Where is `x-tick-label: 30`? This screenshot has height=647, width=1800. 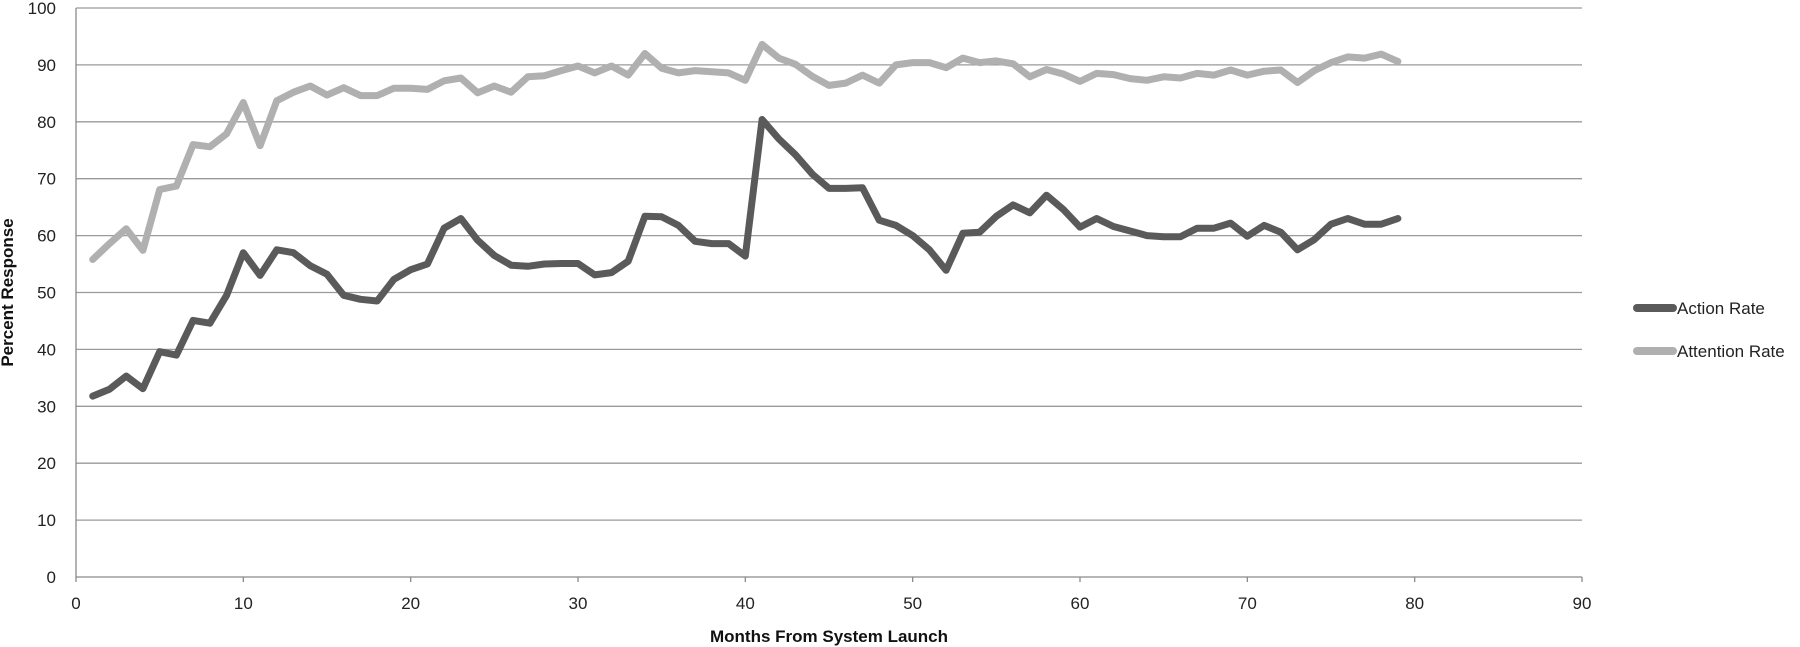
x-tick-label: 30 is located at coordinates (578, 603).